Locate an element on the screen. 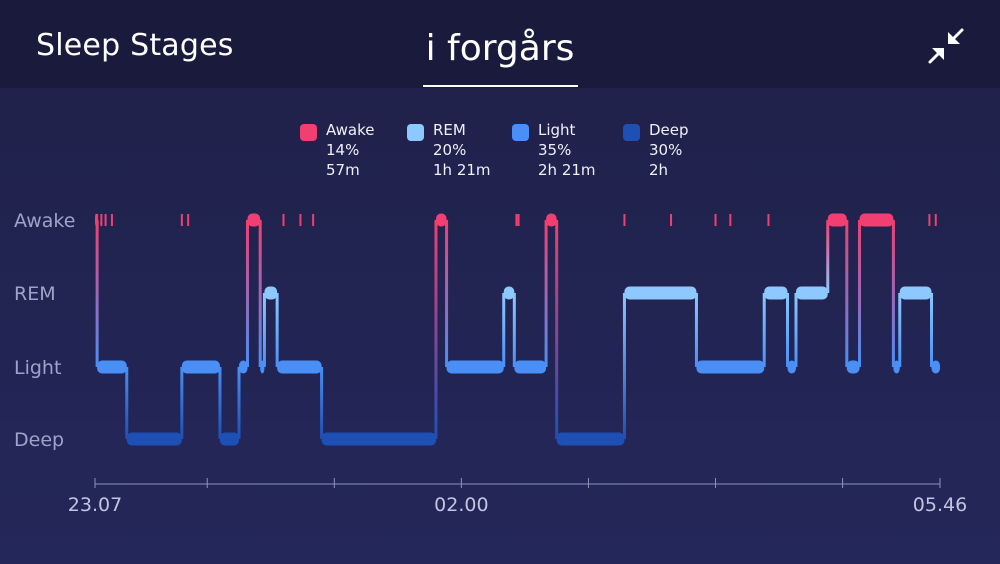 The height and width of the screenshot is (564, 1000). tab-day: i forgårs is located at coordinates (500, 48).